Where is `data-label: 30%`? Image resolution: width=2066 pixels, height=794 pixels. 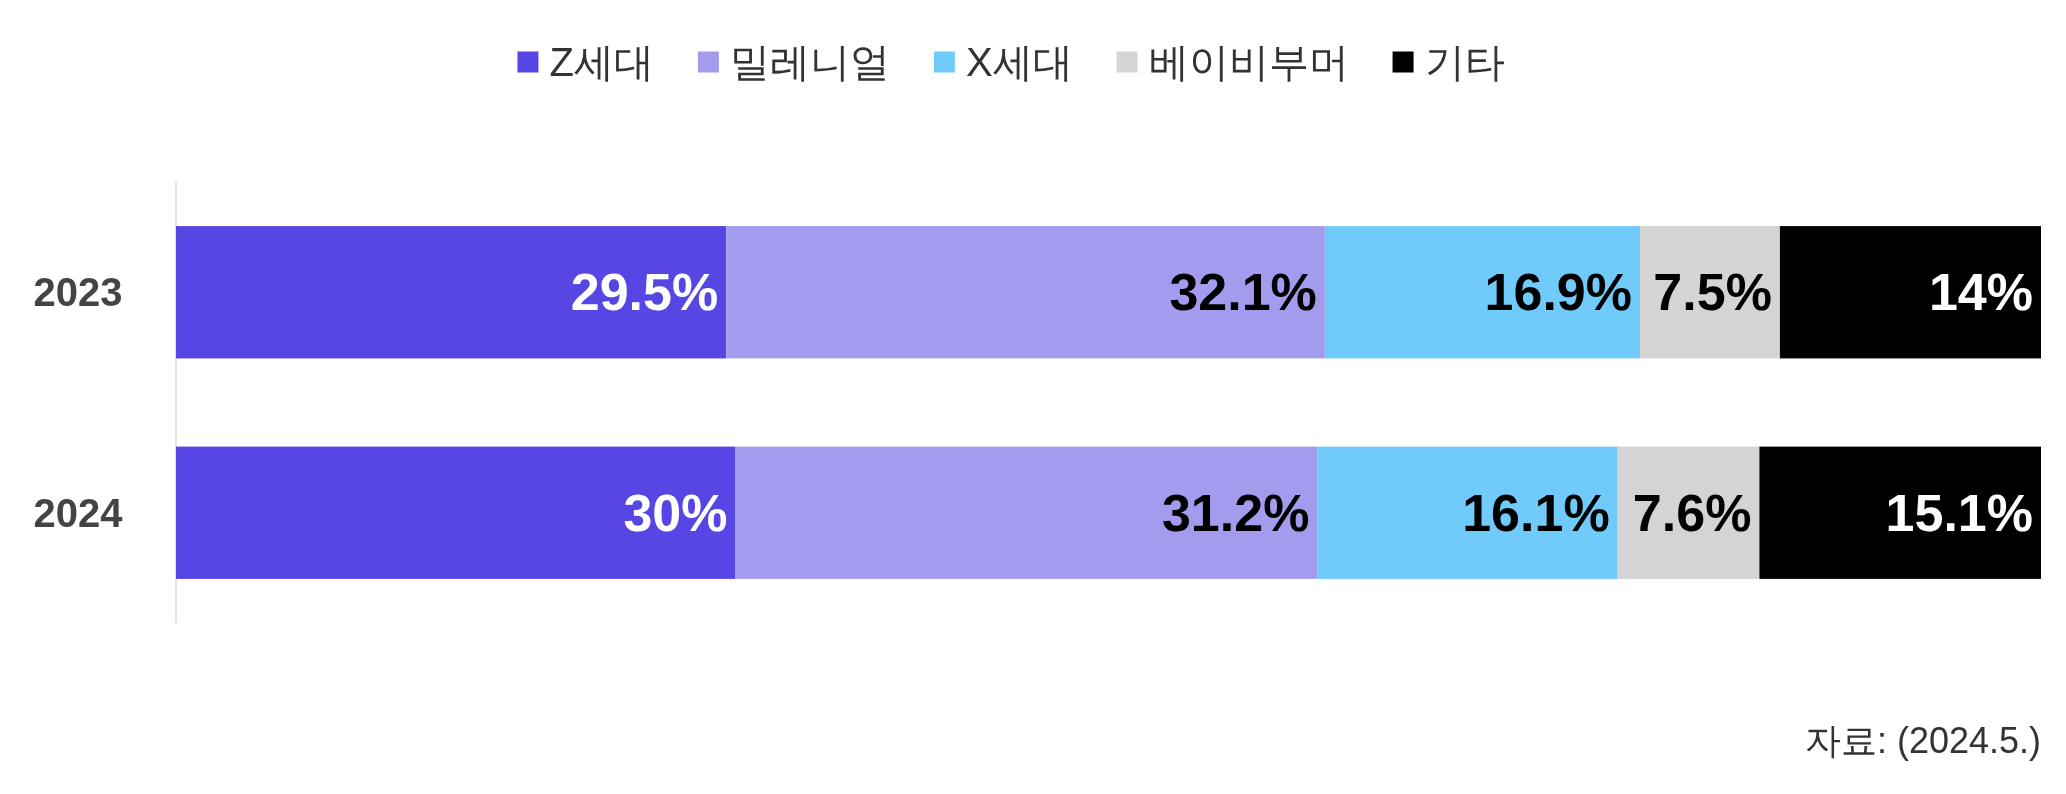
data-label: 30% is located at coordinates (675, 512).